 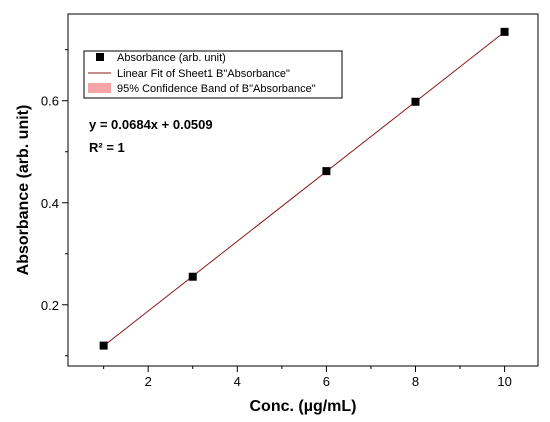 What do you see at coordinates (107, 147) in the screenshot?
I see `r-squared: R² = 1` at bounding box center [107, 147].